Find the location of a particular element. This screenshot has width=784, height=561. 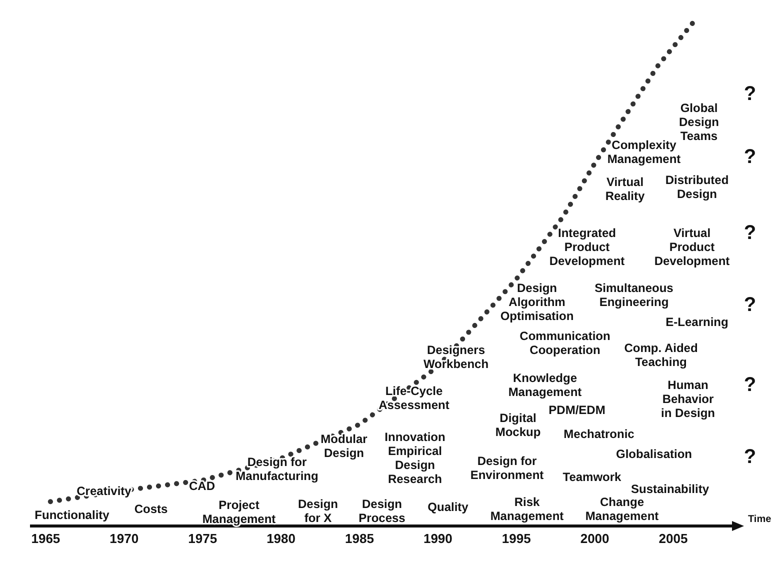

annotation: Distributed Design is located at coordinates (697, 187).